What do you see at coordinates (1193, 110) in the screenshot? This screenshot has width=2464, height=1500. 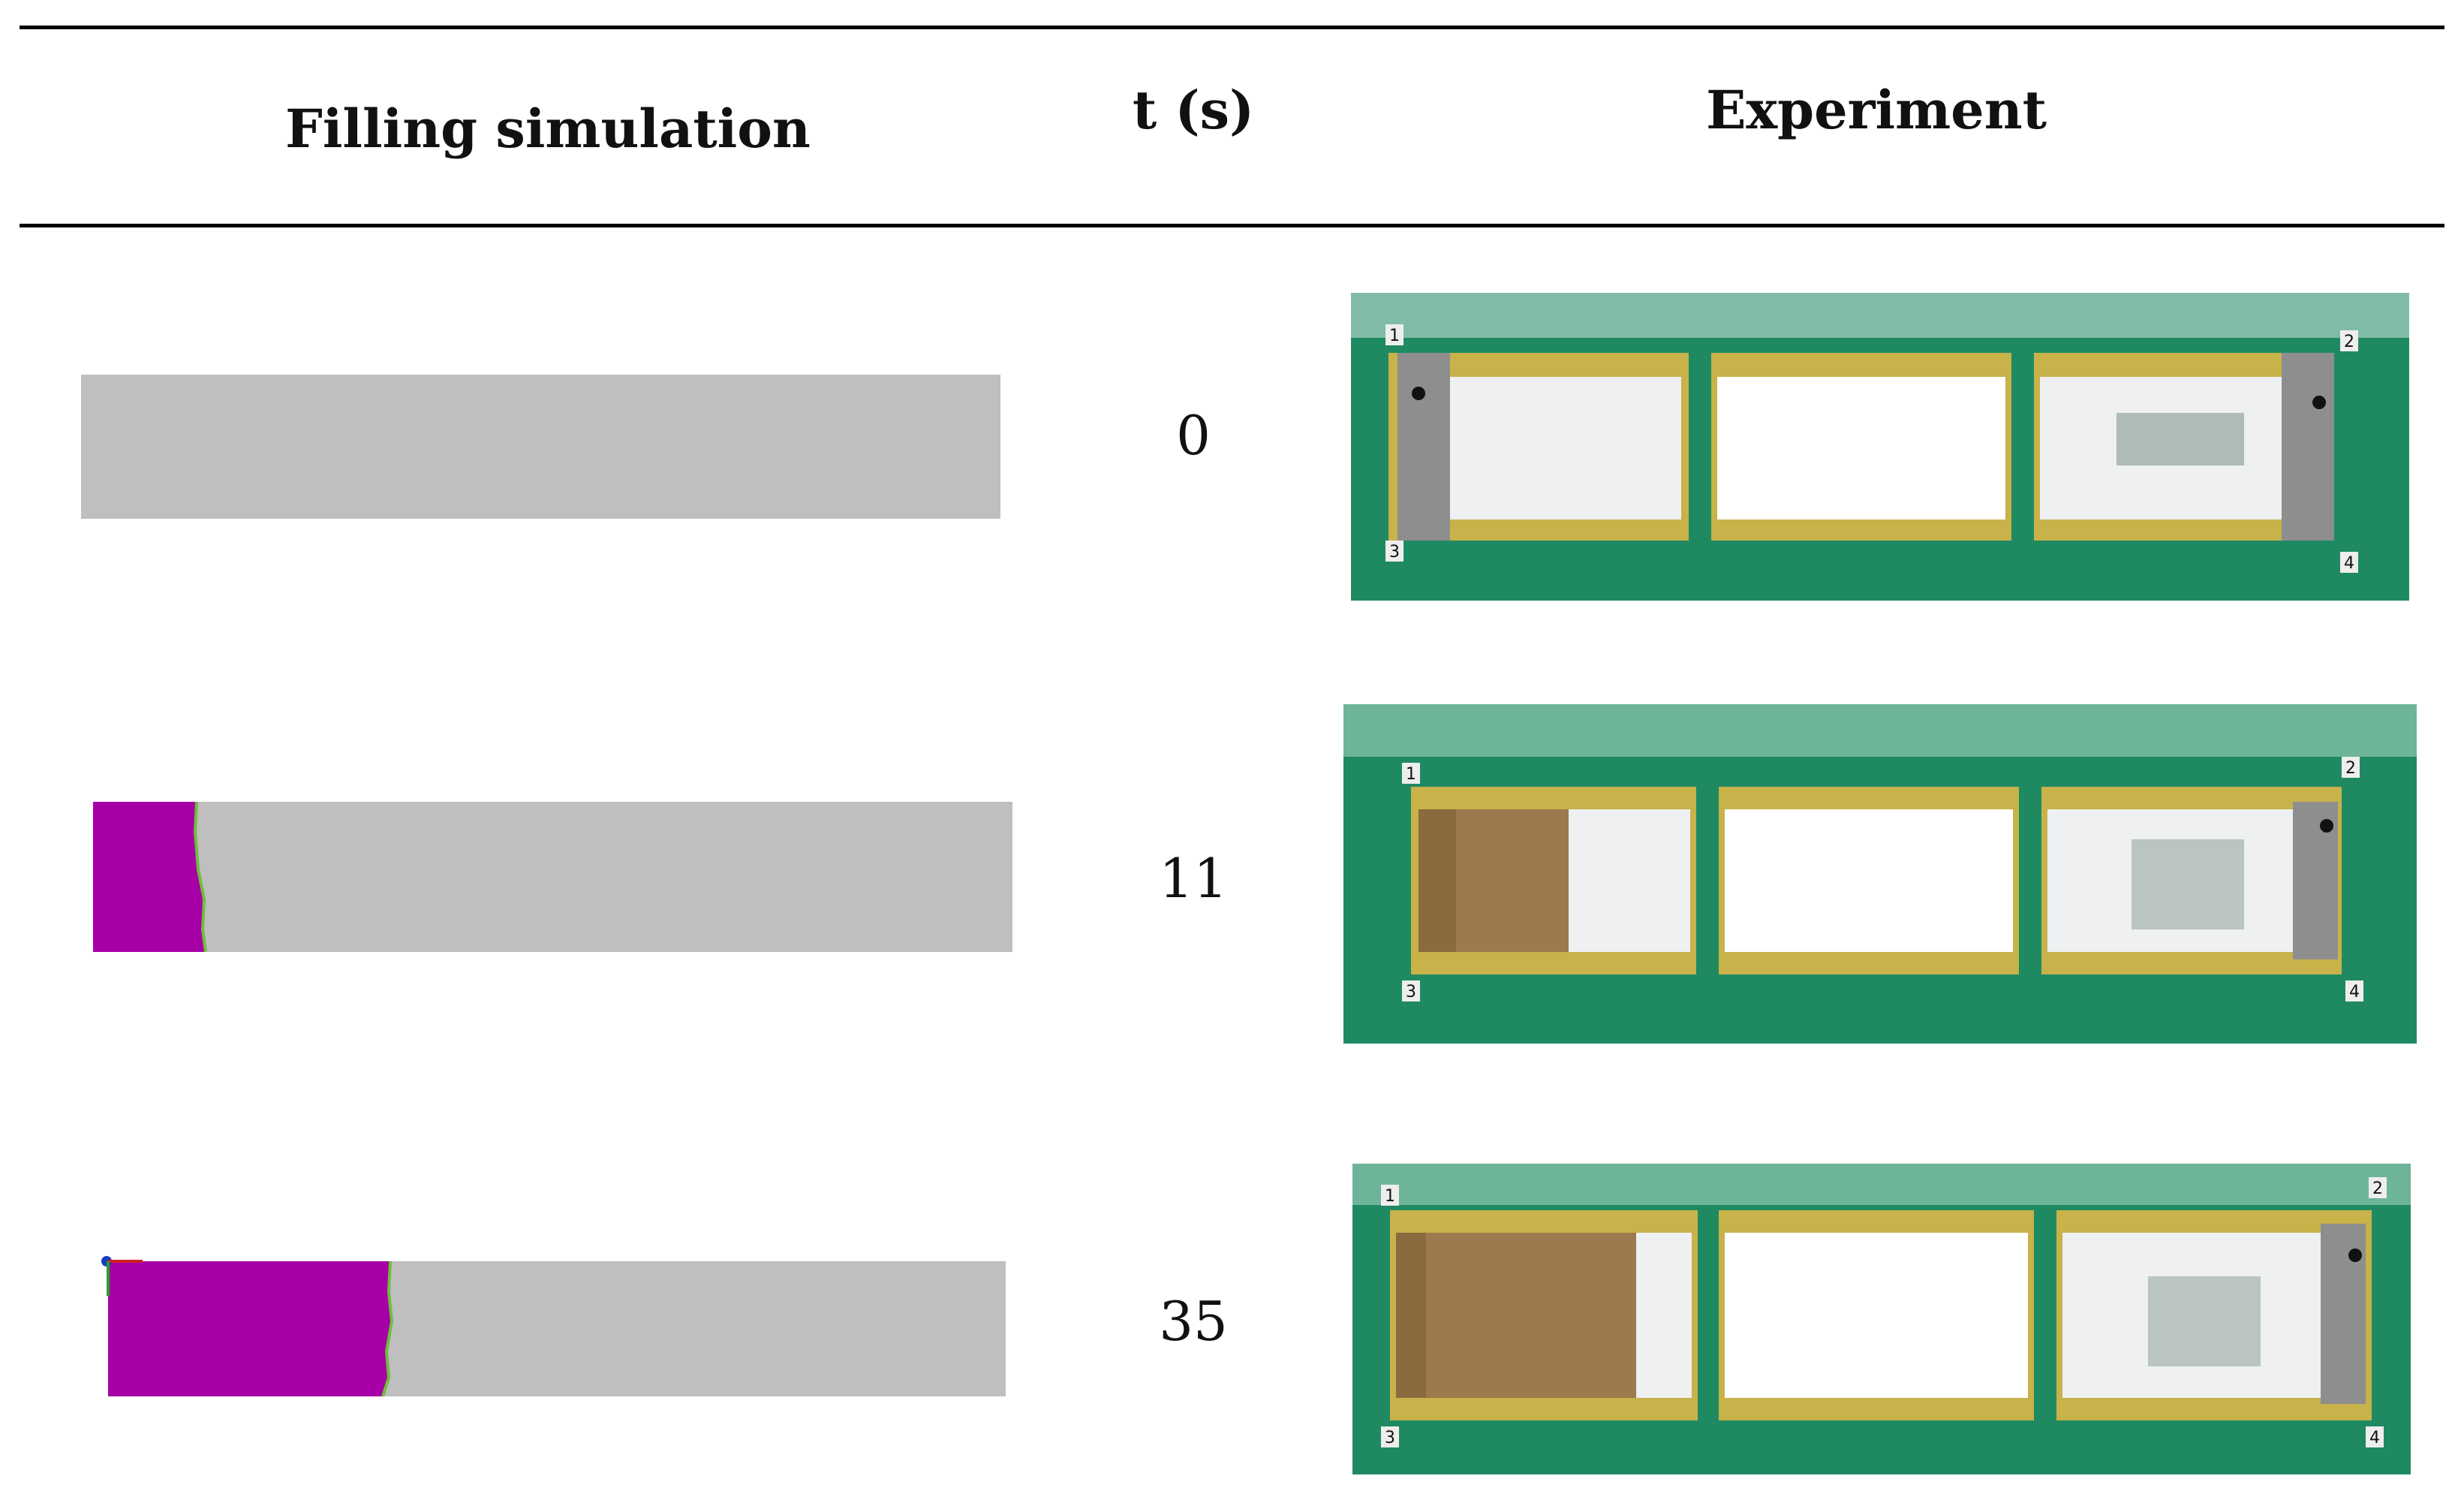 I see `header-time: t (s)` at bounding box center [1193, 110].